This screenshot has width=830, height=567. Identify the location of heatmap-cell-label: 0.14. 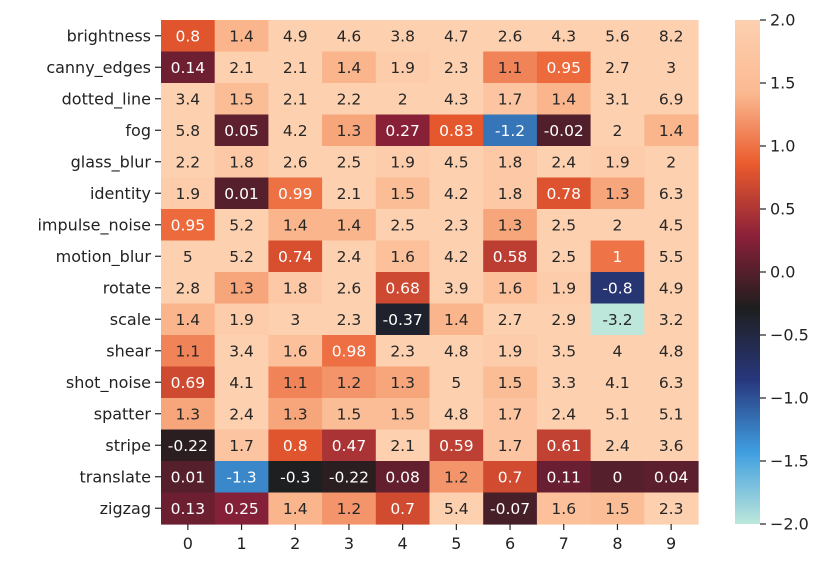
(188, 68).